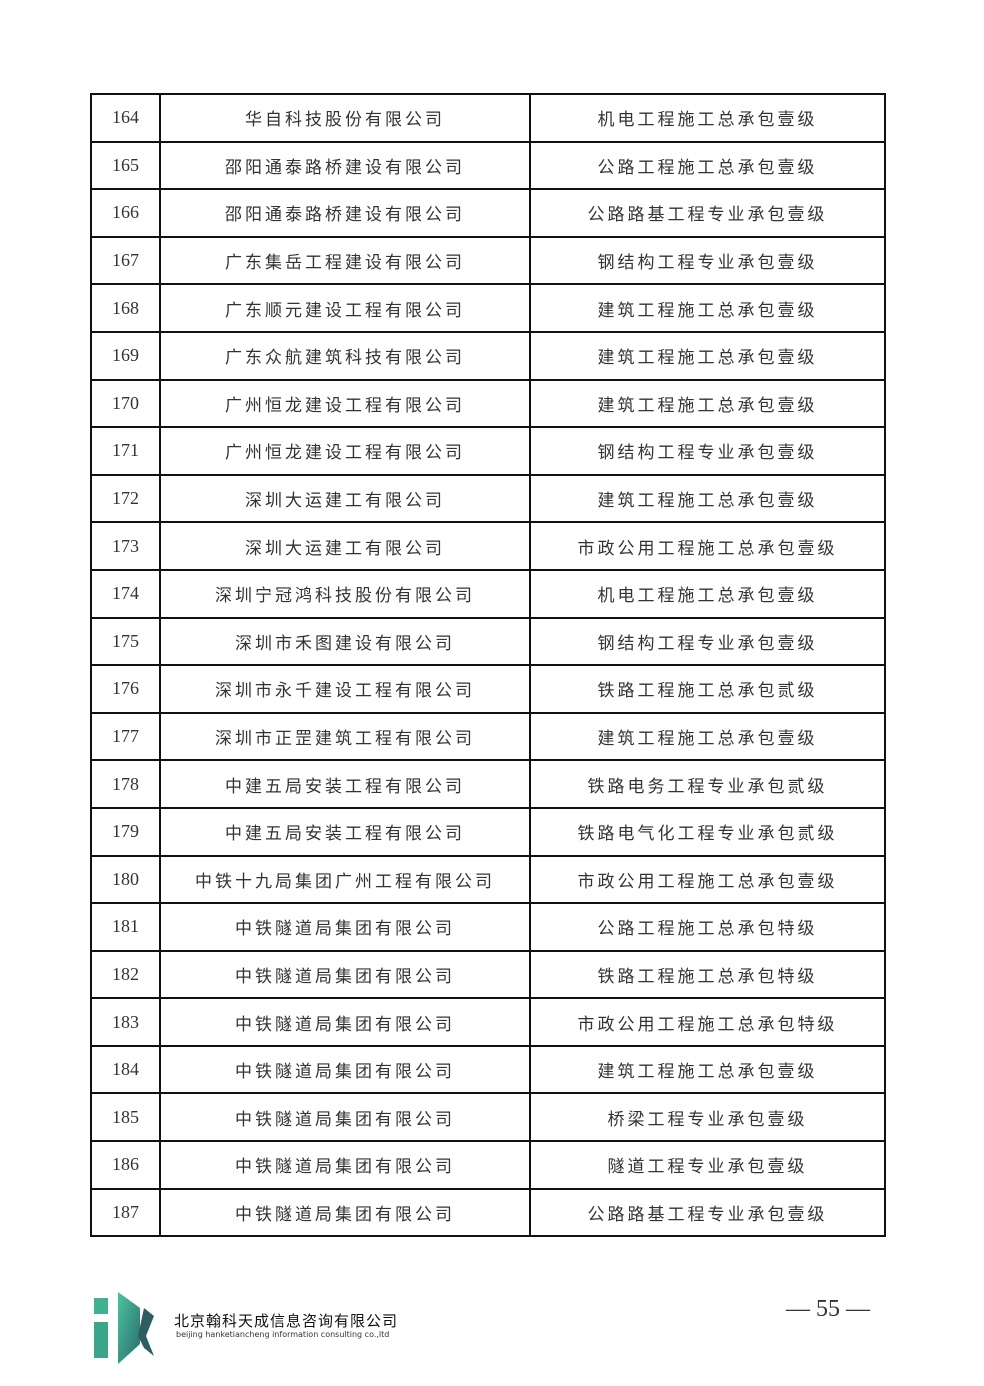  I want to click on row-number: 176, so click(125, 689).